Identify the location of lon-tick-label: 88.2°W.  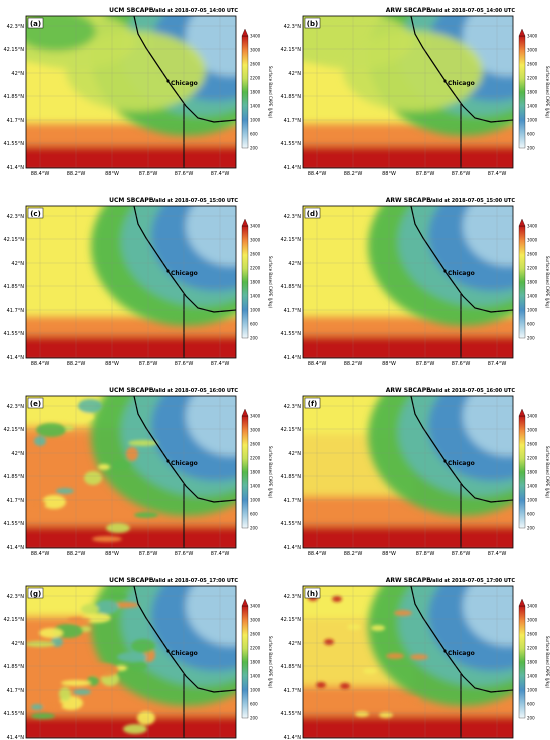
(76, 364).